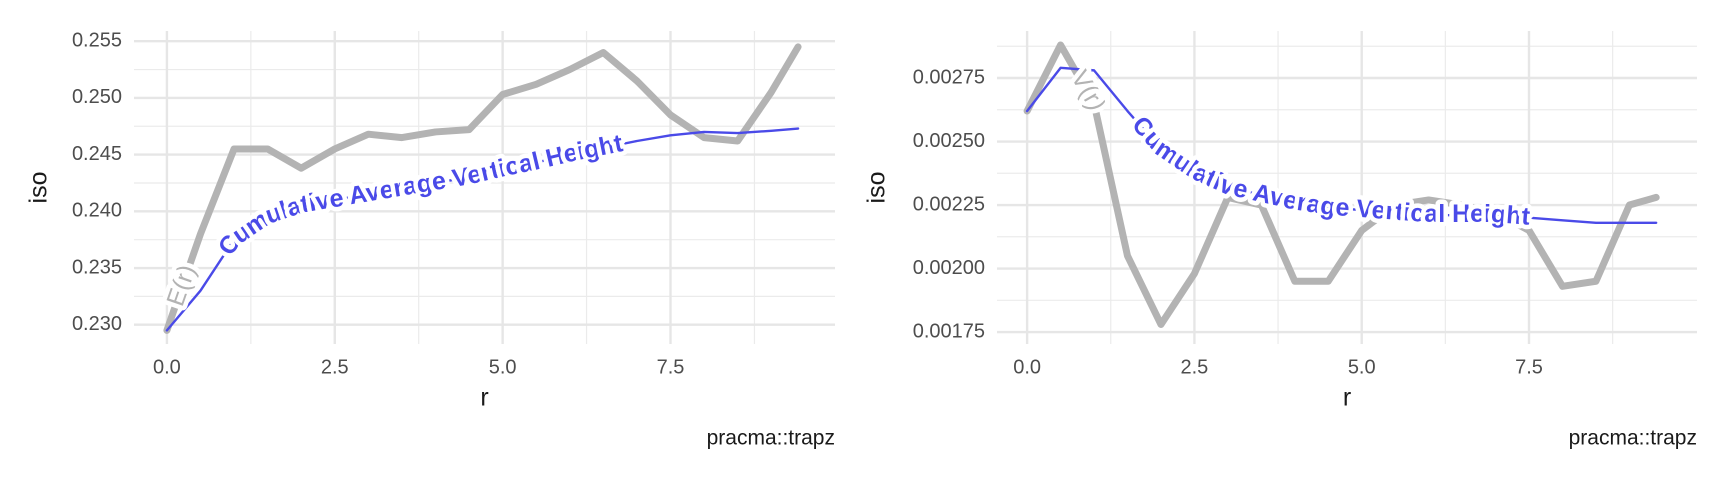 Image resolution: width=1728 pixels, height=480 pixels. What do you see at coordinates (949, 77) in the screenshot?
I see `y-tick-label: 0.00275` at bounding box center [949, 77].